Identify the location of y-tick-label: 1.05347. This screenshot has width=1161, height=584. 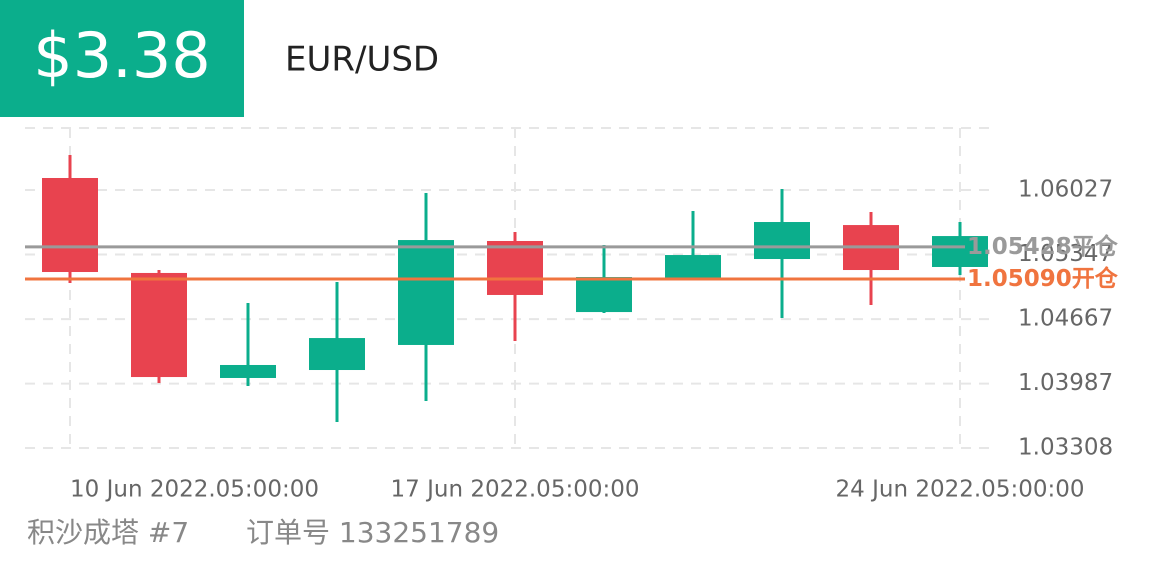
(1065, 254).